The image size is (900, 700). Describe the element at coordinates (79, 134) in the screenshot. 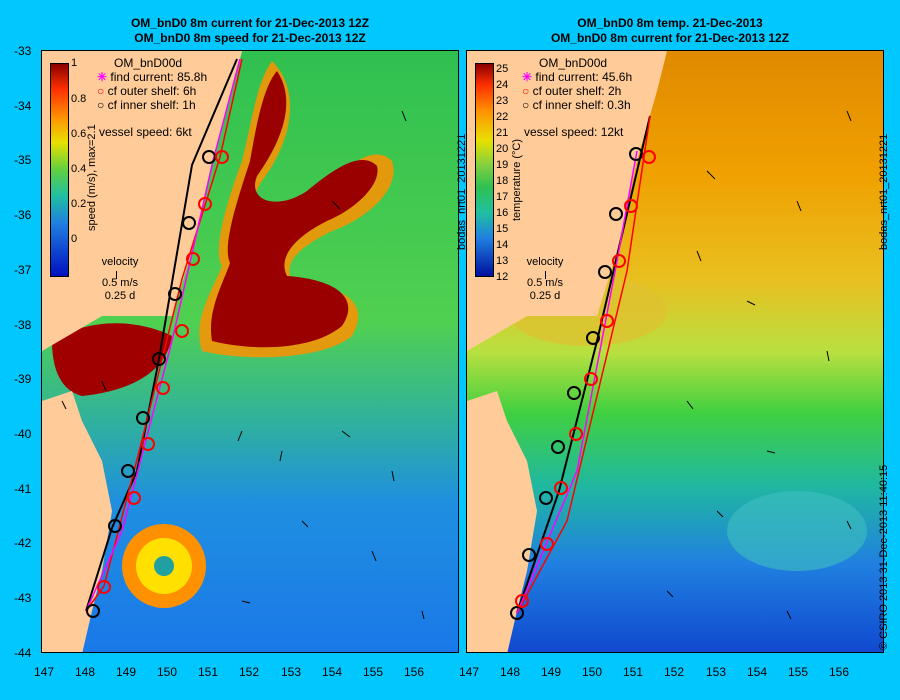

I see `speed-tick-0-6: 0.6` at that location.